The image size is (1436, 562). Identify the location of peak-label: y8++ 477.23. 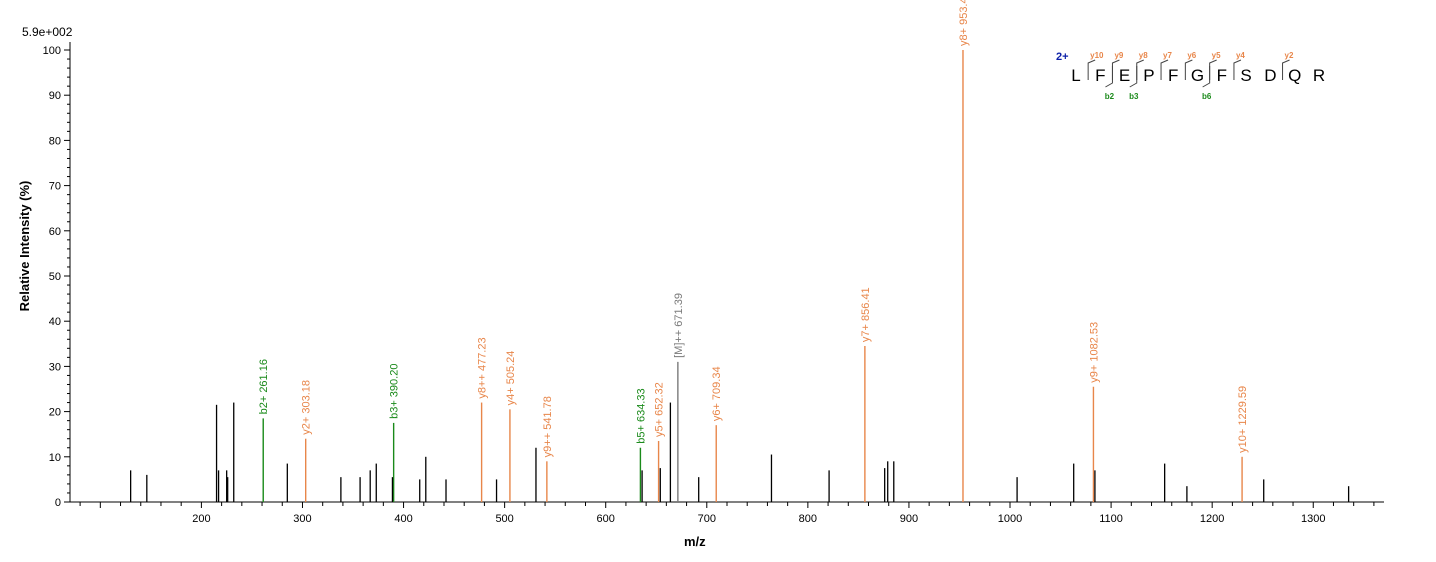
(483, 367).